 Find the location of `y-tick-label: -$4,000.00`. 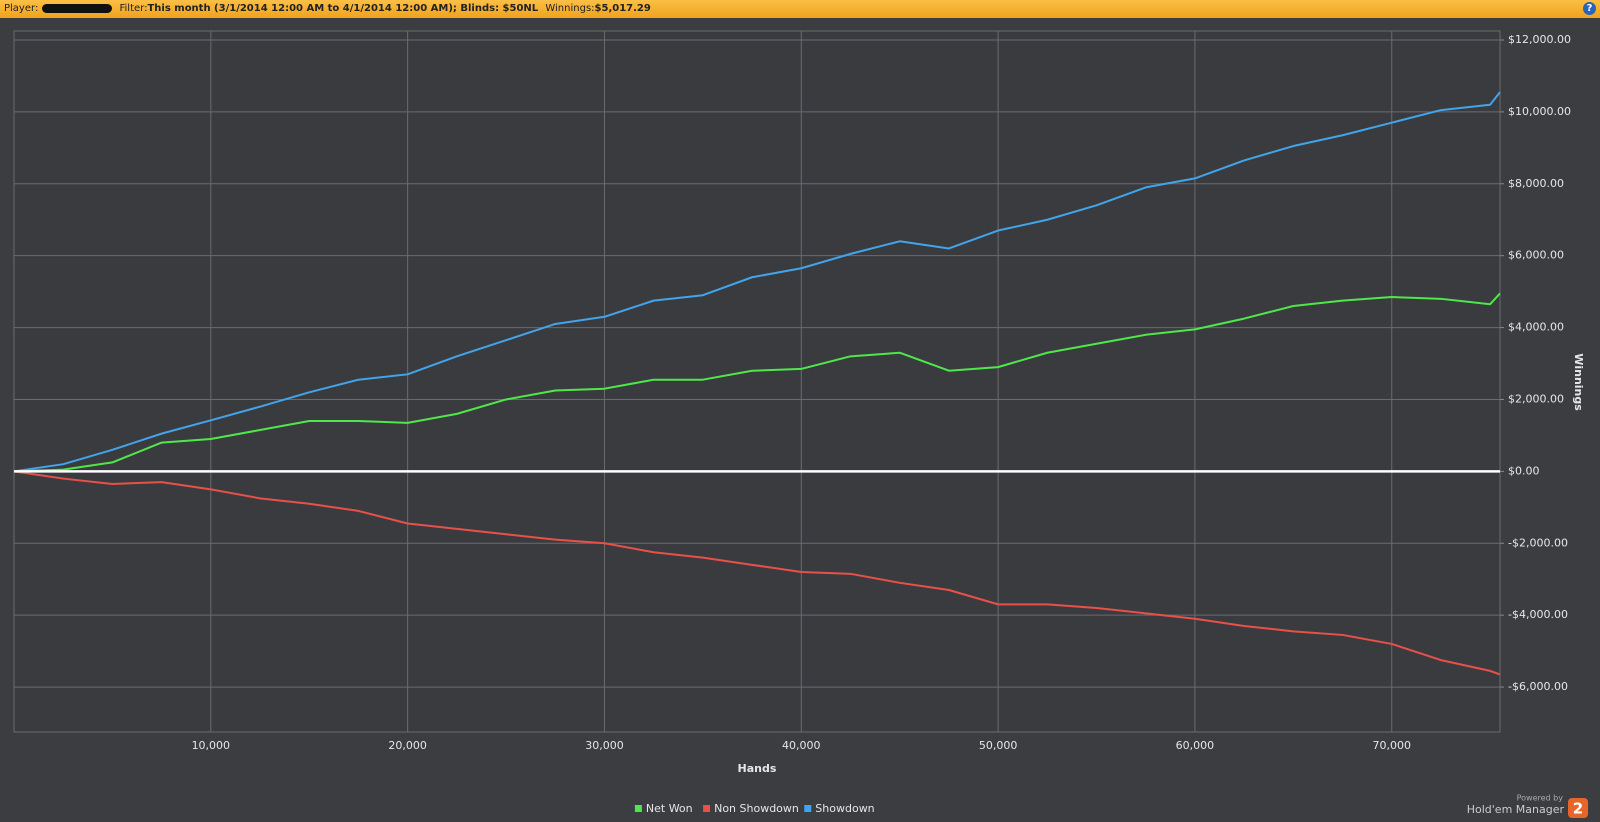

y-tick-label: -$4,000.00 is located at coordinates (1538, 614).